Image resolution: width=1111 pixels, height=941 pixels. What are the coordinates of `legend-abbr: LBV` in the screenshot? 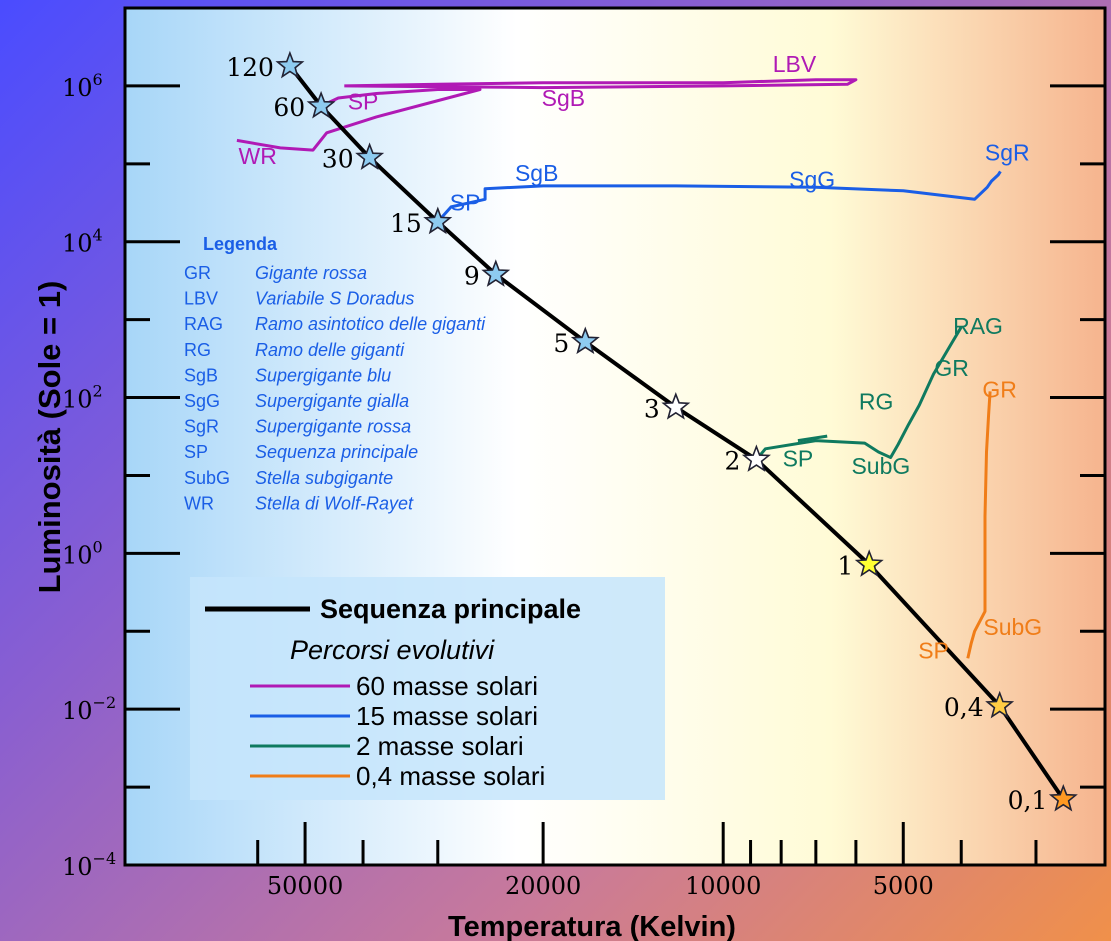 It's located at (201, 299).